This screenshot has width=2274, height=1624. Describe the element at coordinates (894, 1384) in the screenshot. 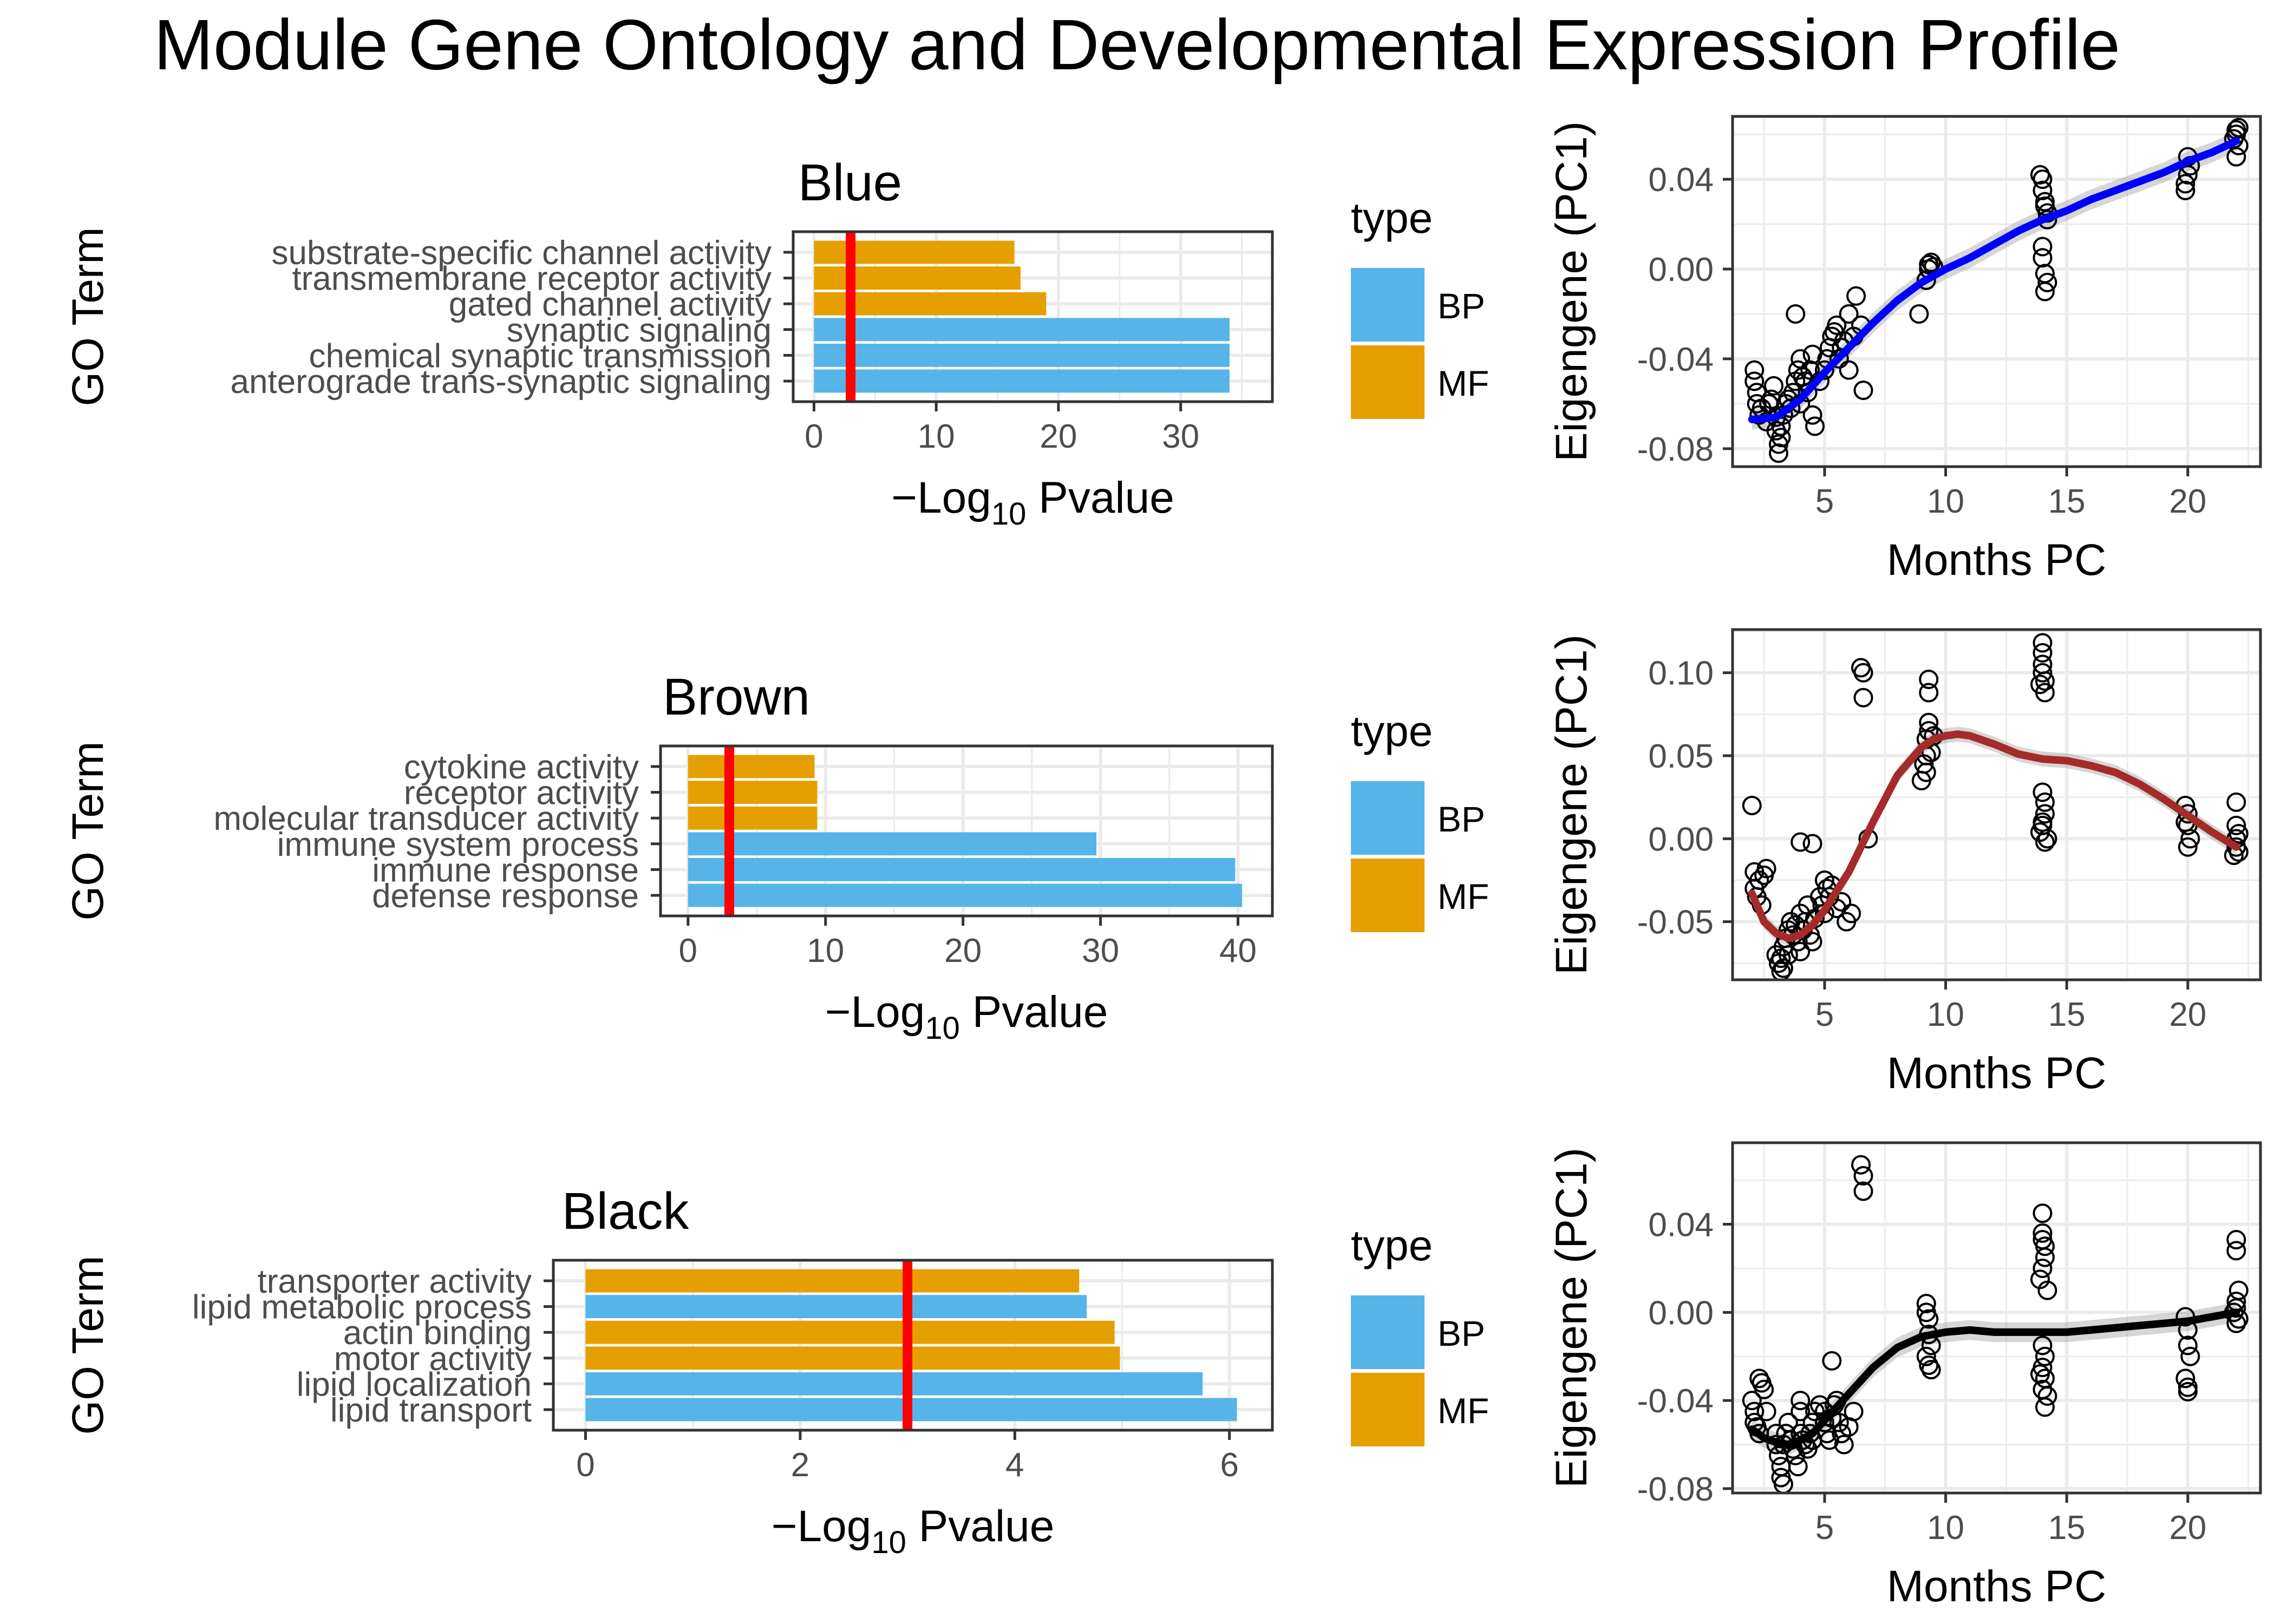

I see `bar-lipid-localization` at that location.